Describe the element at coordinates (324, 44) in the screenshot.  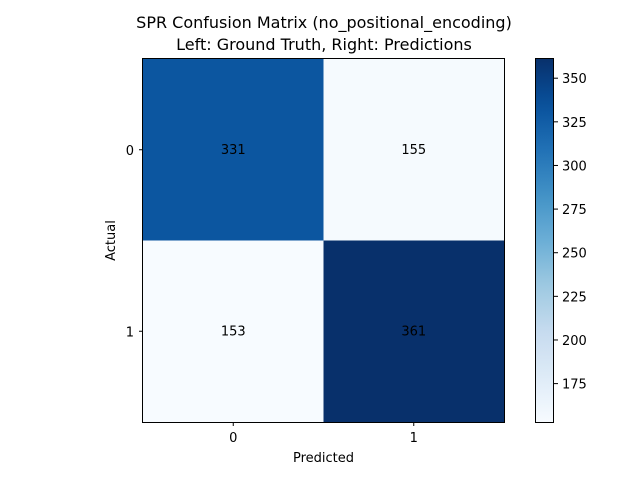
I see `chart-title-line2: Left: Ground Truth, Right: Predictions` at that location.